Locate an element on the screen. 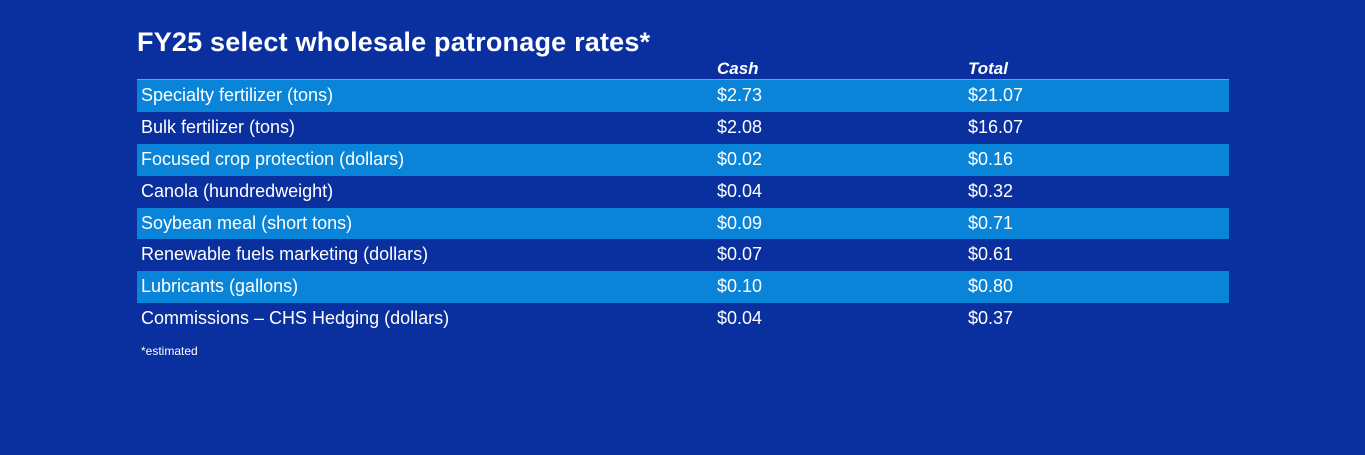  row-total-value: $0.32 is located at coordinates (991, 190).